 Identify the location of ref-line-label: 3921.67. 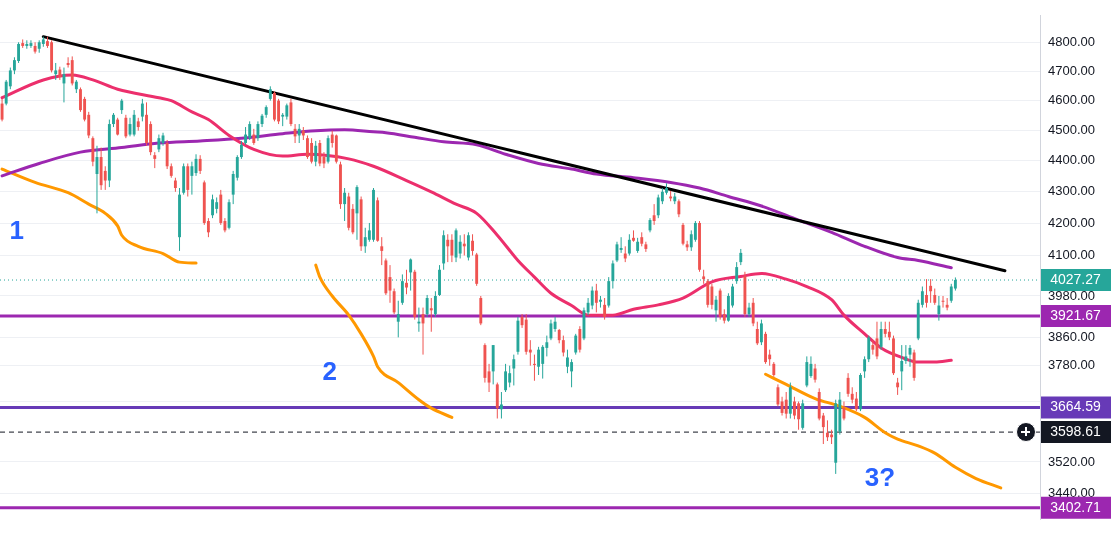
(1076, 314).